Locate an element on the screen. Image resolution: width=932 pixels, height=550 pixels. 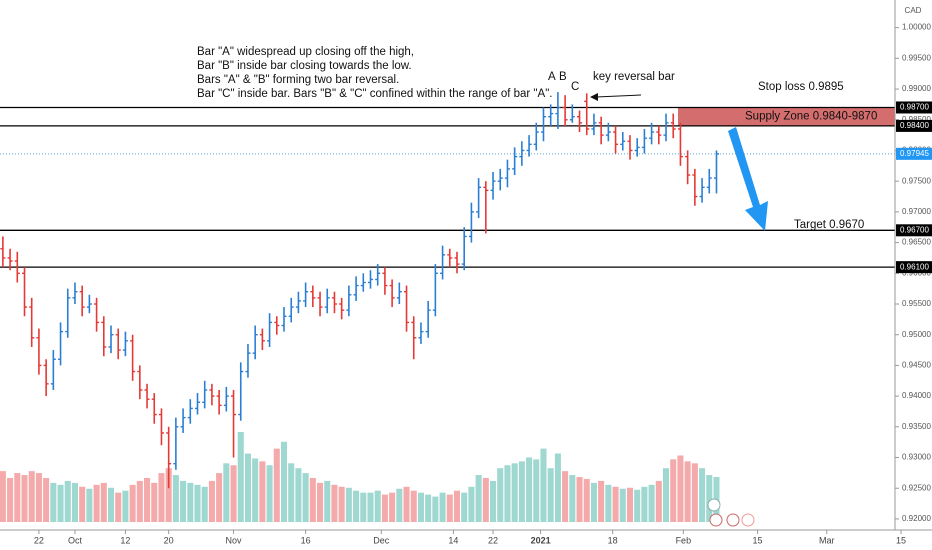
event-icon is located at coordinates (733, 520).